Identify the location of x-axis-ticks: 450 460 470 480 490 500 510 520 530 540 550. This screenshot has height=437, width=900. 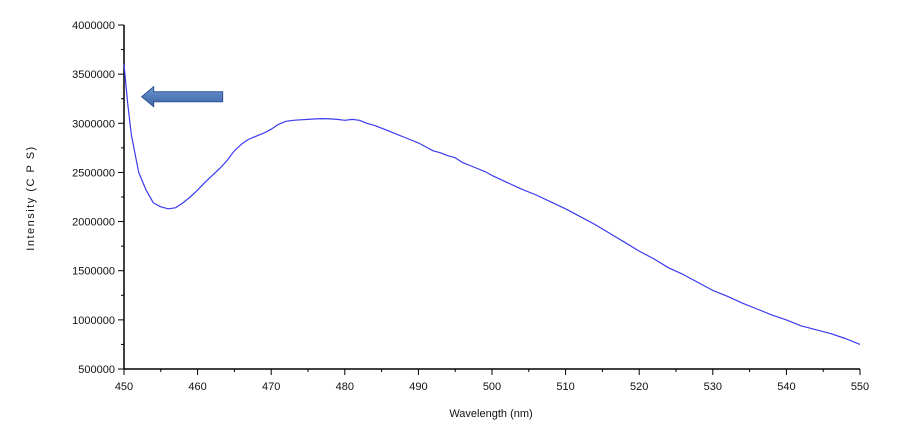
(492, 381).